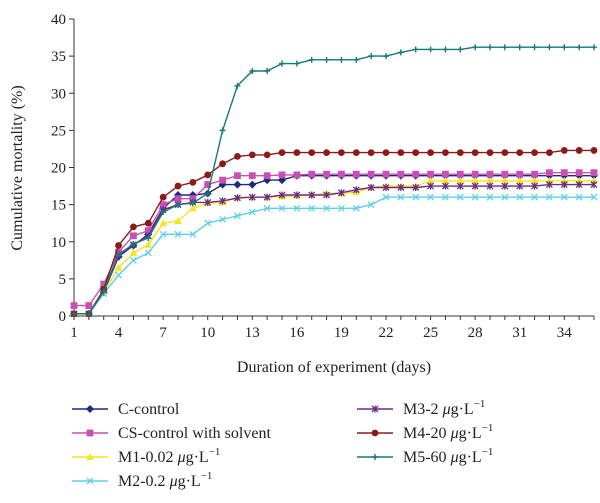 The image size is (600, 503). I want to click on legend-label-text: M3-2, so click(421, 409).